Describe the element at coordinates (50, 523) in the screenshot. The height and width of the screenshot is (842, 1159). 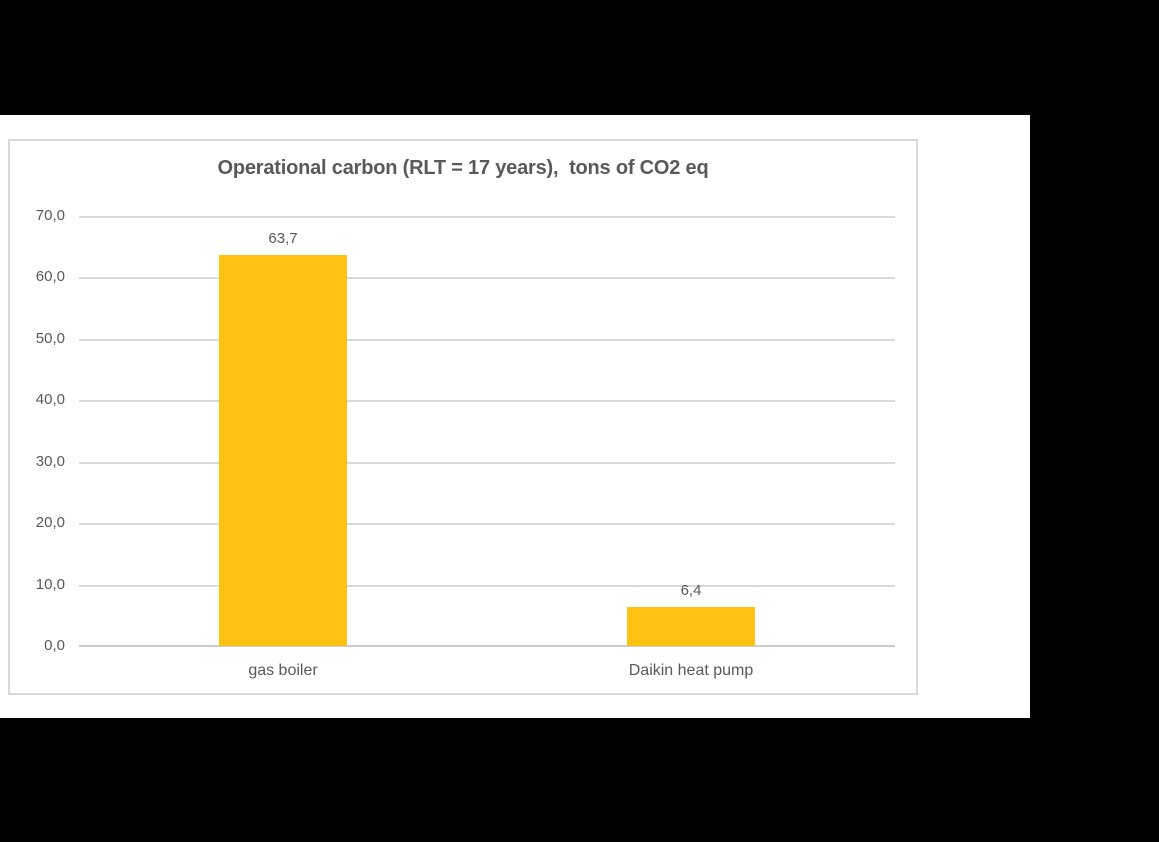
I see `y-axis-tick-label: 20,0` at that location.